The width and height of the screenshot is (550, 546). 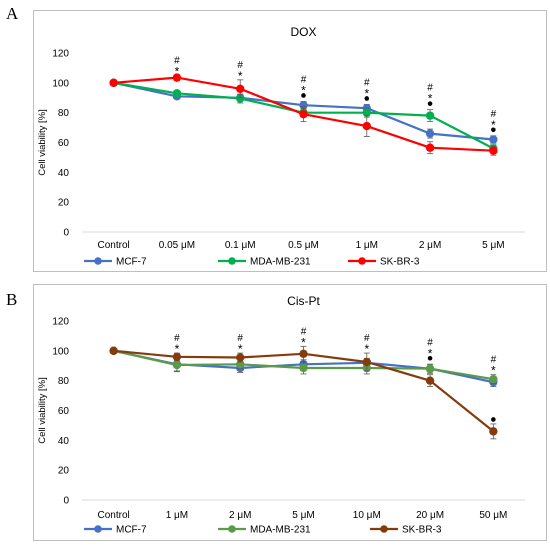 What do you see at coordinates (64, 381) in the screenshot?
I see `panel-b-y-tick-label: 80` at bounding box center [64, 381].